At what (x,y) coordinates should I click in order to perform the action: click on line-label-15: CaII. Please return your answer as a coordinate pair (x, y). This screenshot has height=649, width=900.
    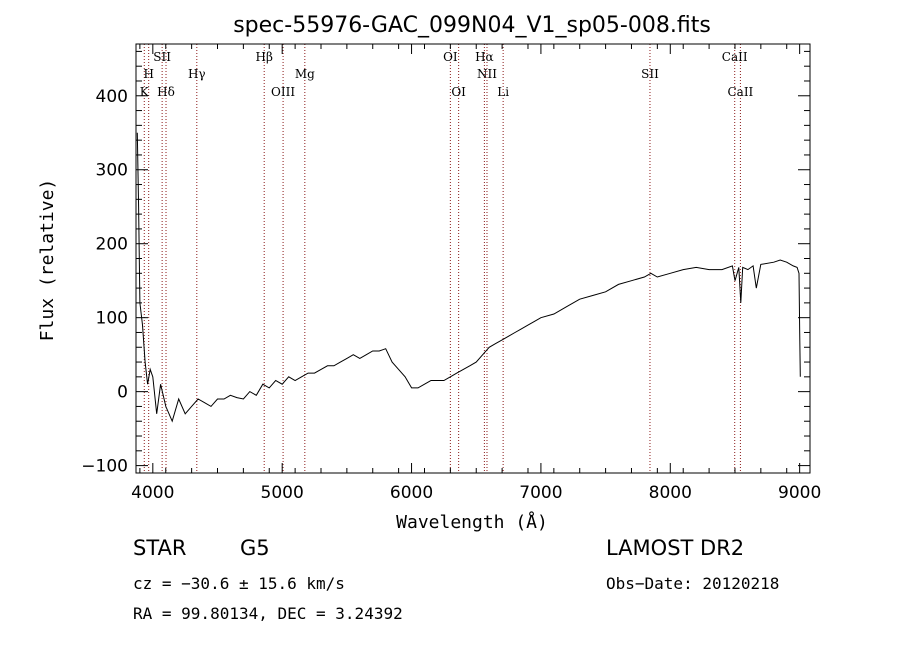
    Looking at the image, I should click on (740, 92).